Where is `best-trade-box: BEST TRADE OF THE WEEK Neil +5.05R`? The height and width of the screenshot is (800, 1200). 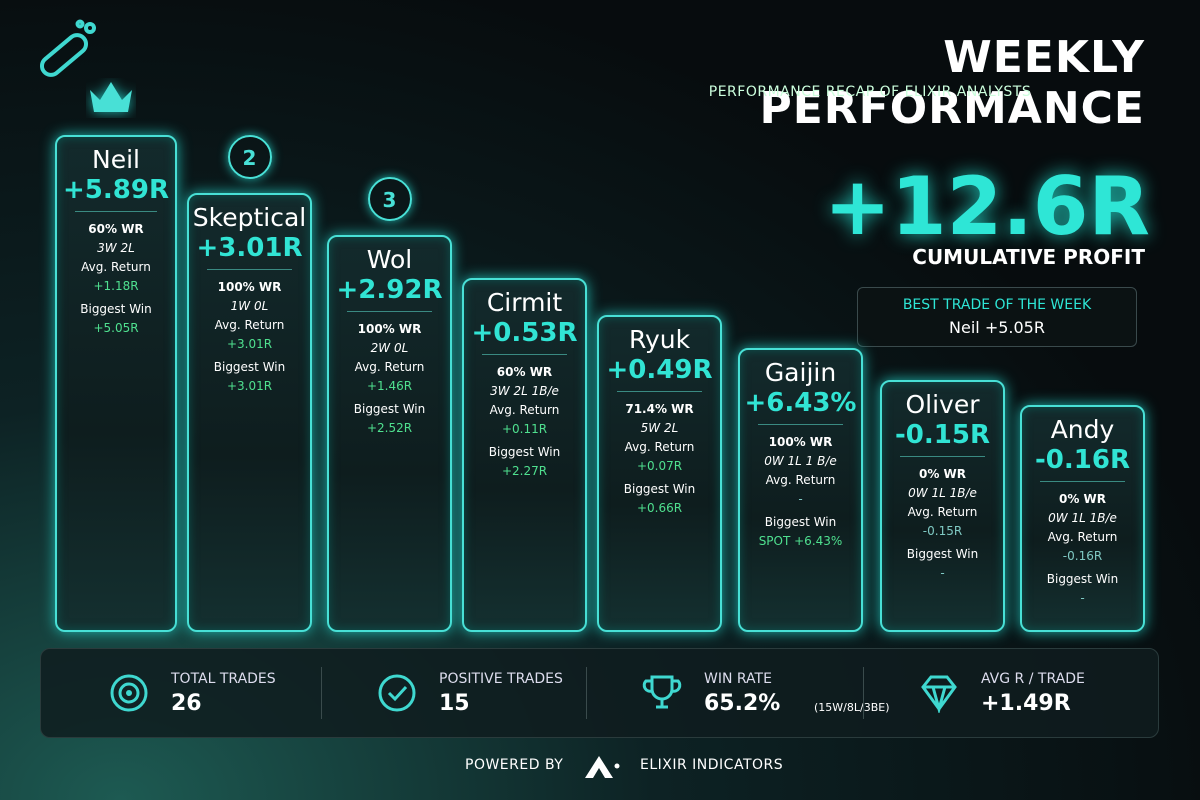
best-trade-box: BEST TRADE OF THE WEEK Neil +5.05R is located at coordinates (997, 317).